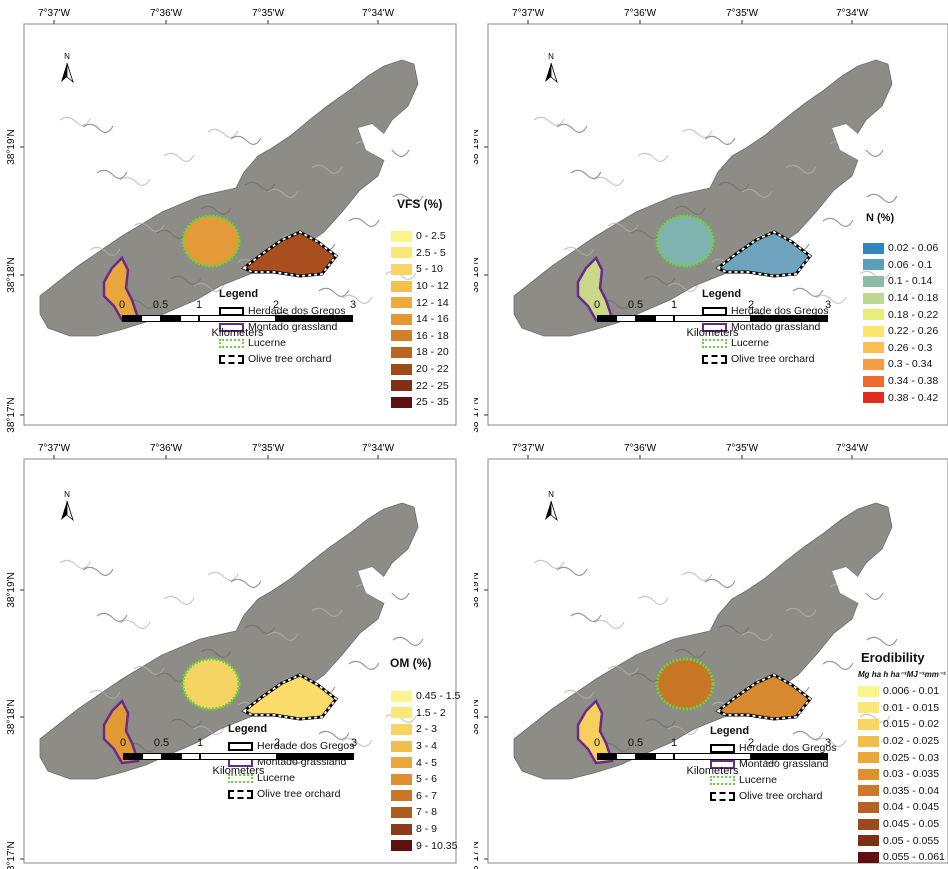 This screenshot has height=869, width=948. What do you see at coordinates (776, 327) in the screenshot?
I see `legend-item-label: Montado grassland` at bounding box center [776, 327].